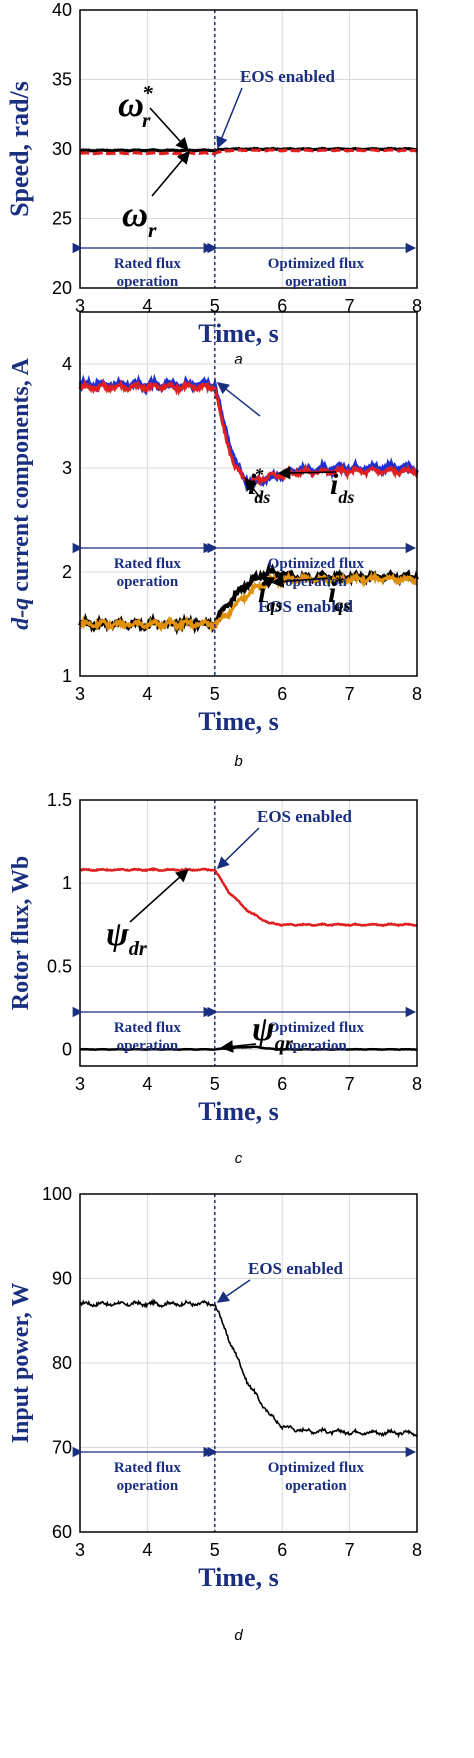 The width and height of the screenshot is (474, 1758). What do you see at coordinates (62, 1532) in the screenshot?
I see `y-tick-label: 60` at bounding box center [62, 1532].